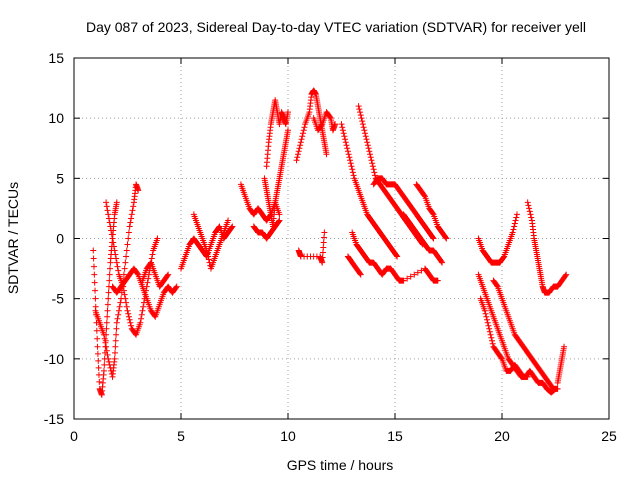 This screenshot has height=480, width=640. I want to click on y-tick-label: -10, so click(54, 359).